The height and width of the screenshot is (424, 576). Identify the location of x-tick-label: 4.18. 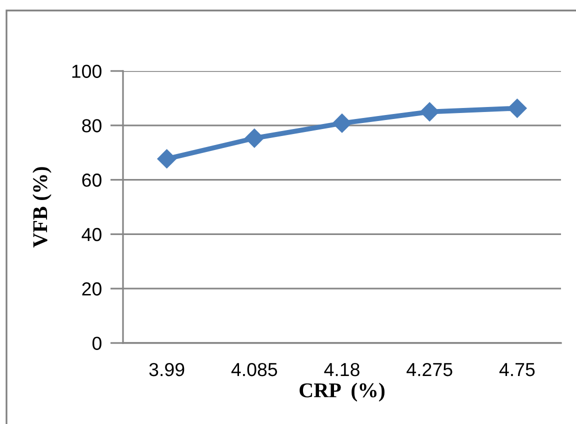
(342, 369).